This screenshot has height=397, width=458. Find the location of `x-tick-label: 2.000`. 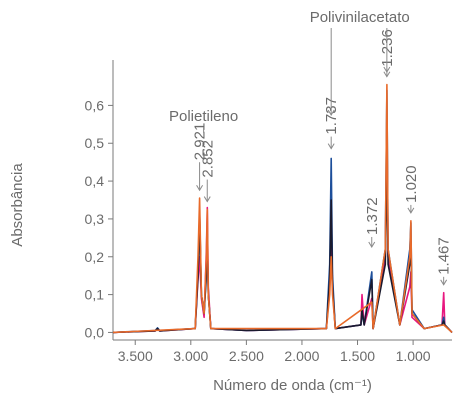

x-tick-label: 2.000 is located at coordinates (301, 356).